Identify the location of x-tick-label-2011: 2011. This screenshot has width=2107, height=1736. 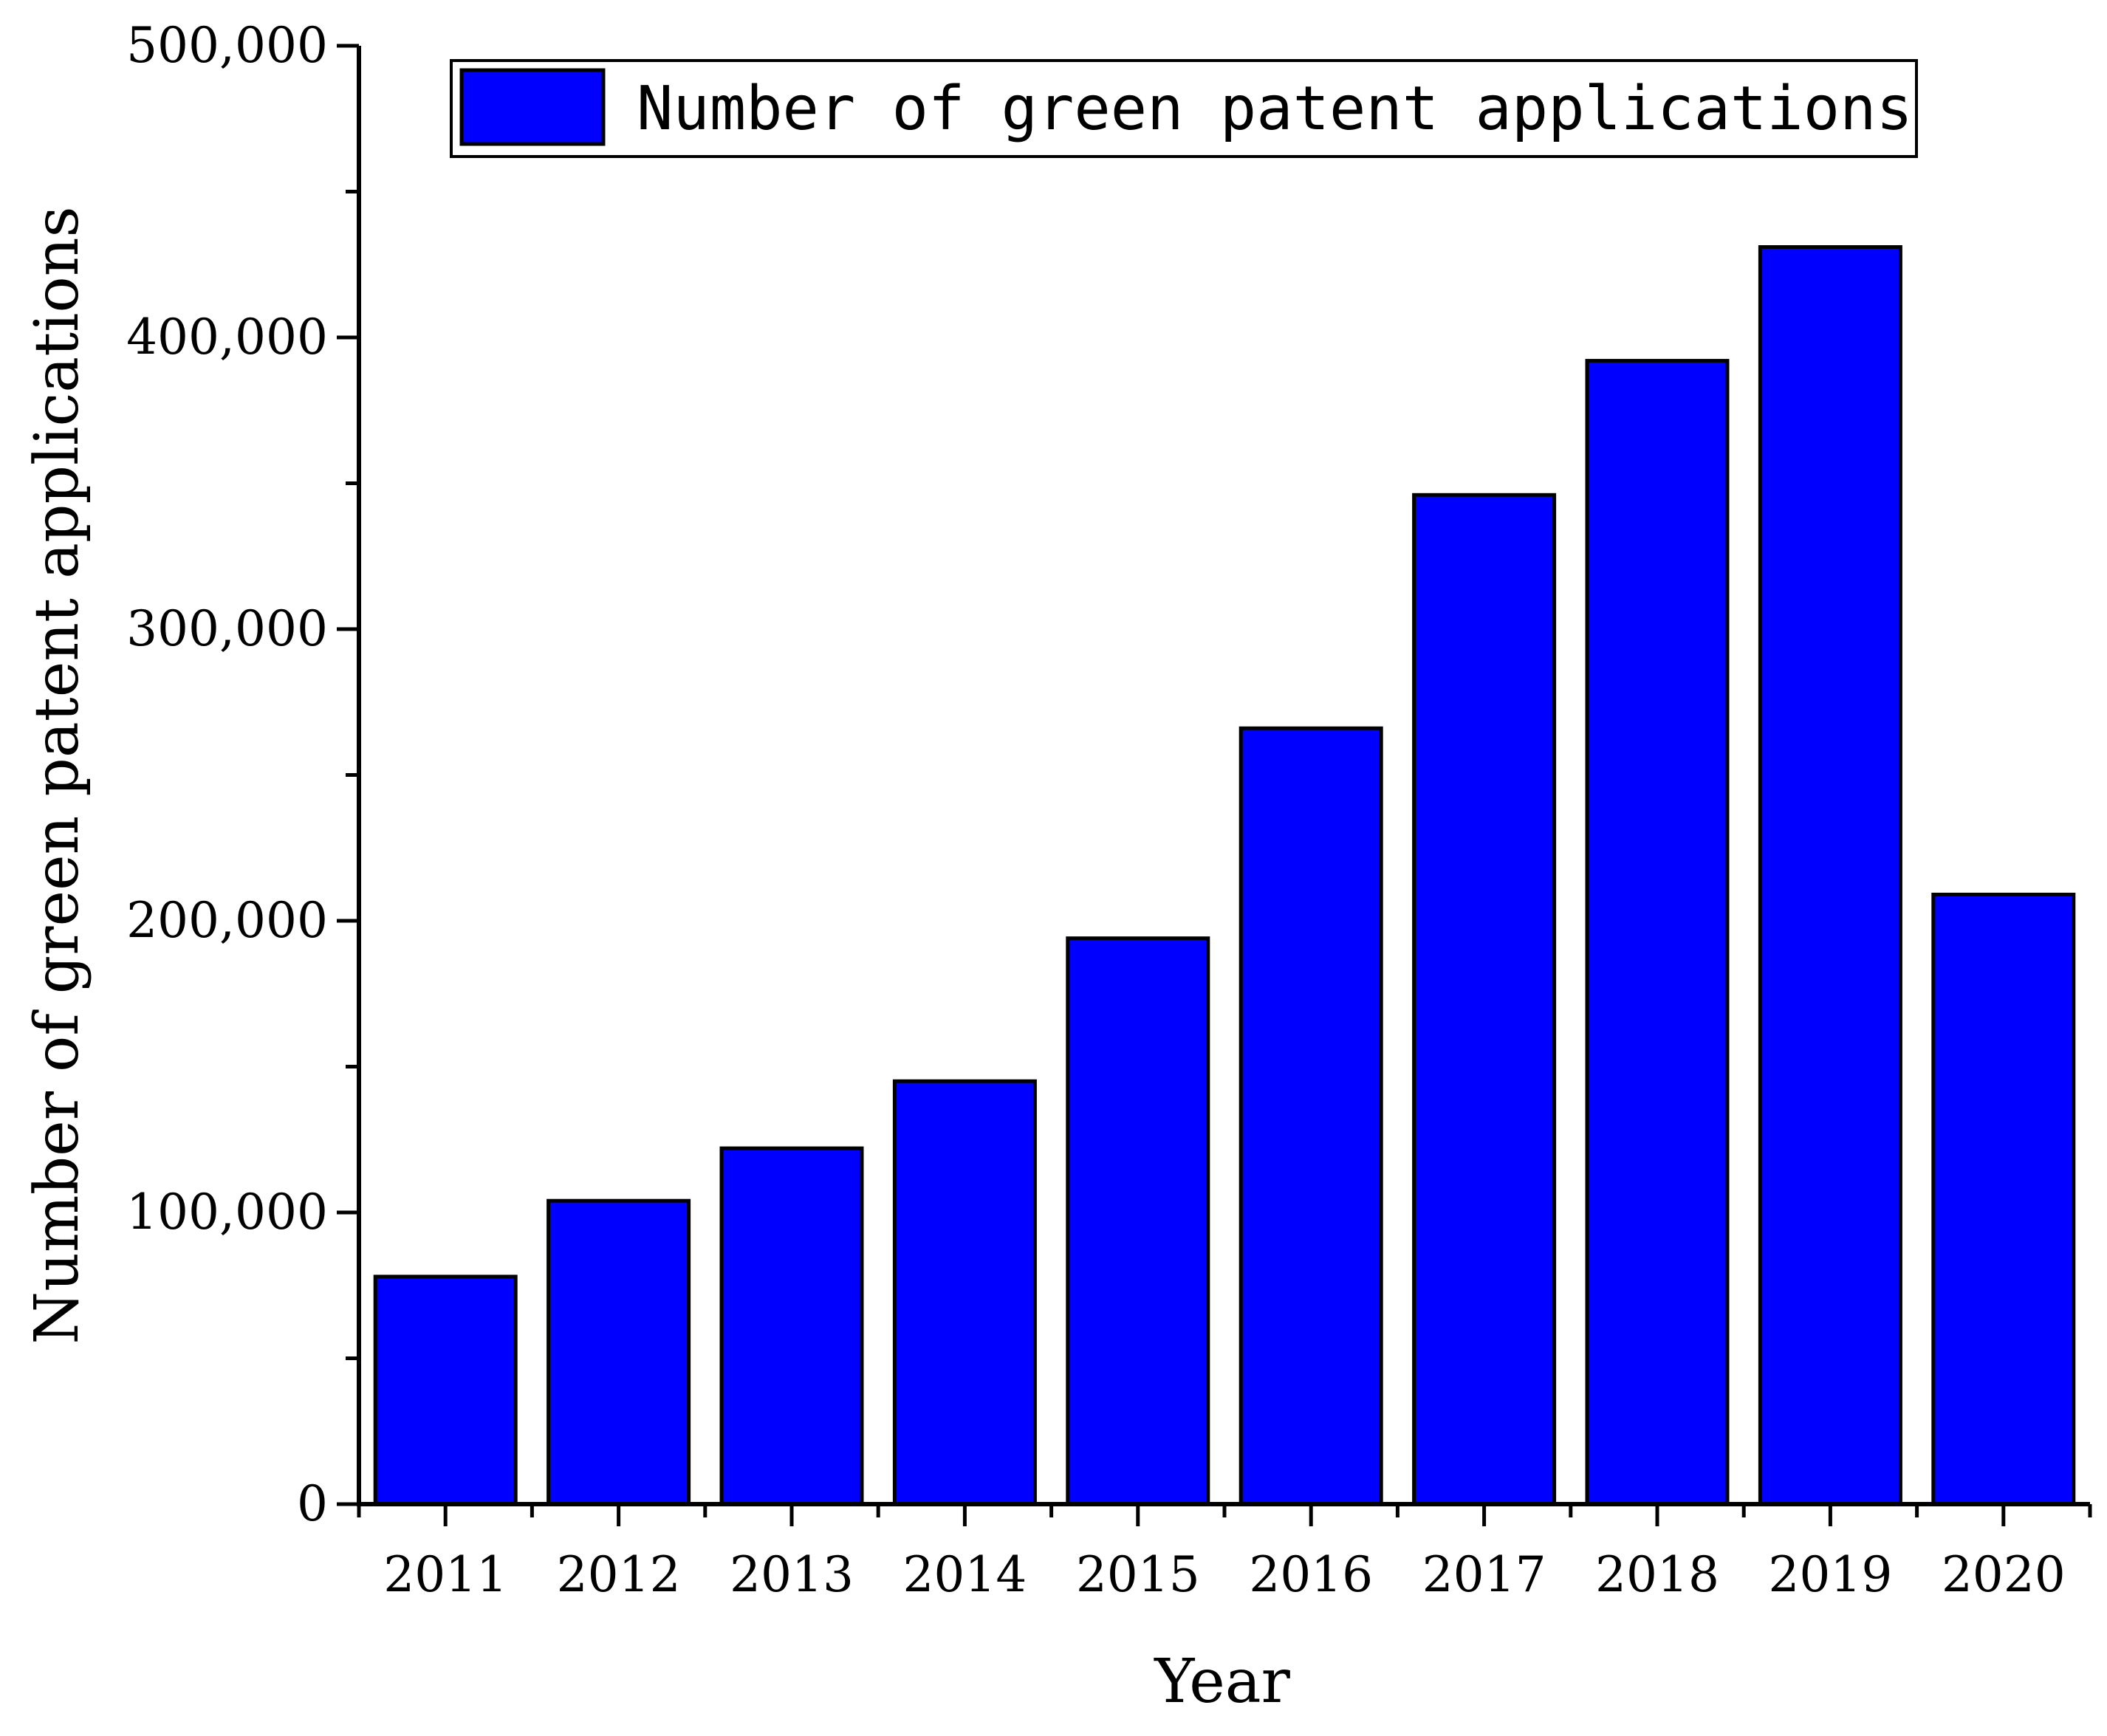
(445, 1574).